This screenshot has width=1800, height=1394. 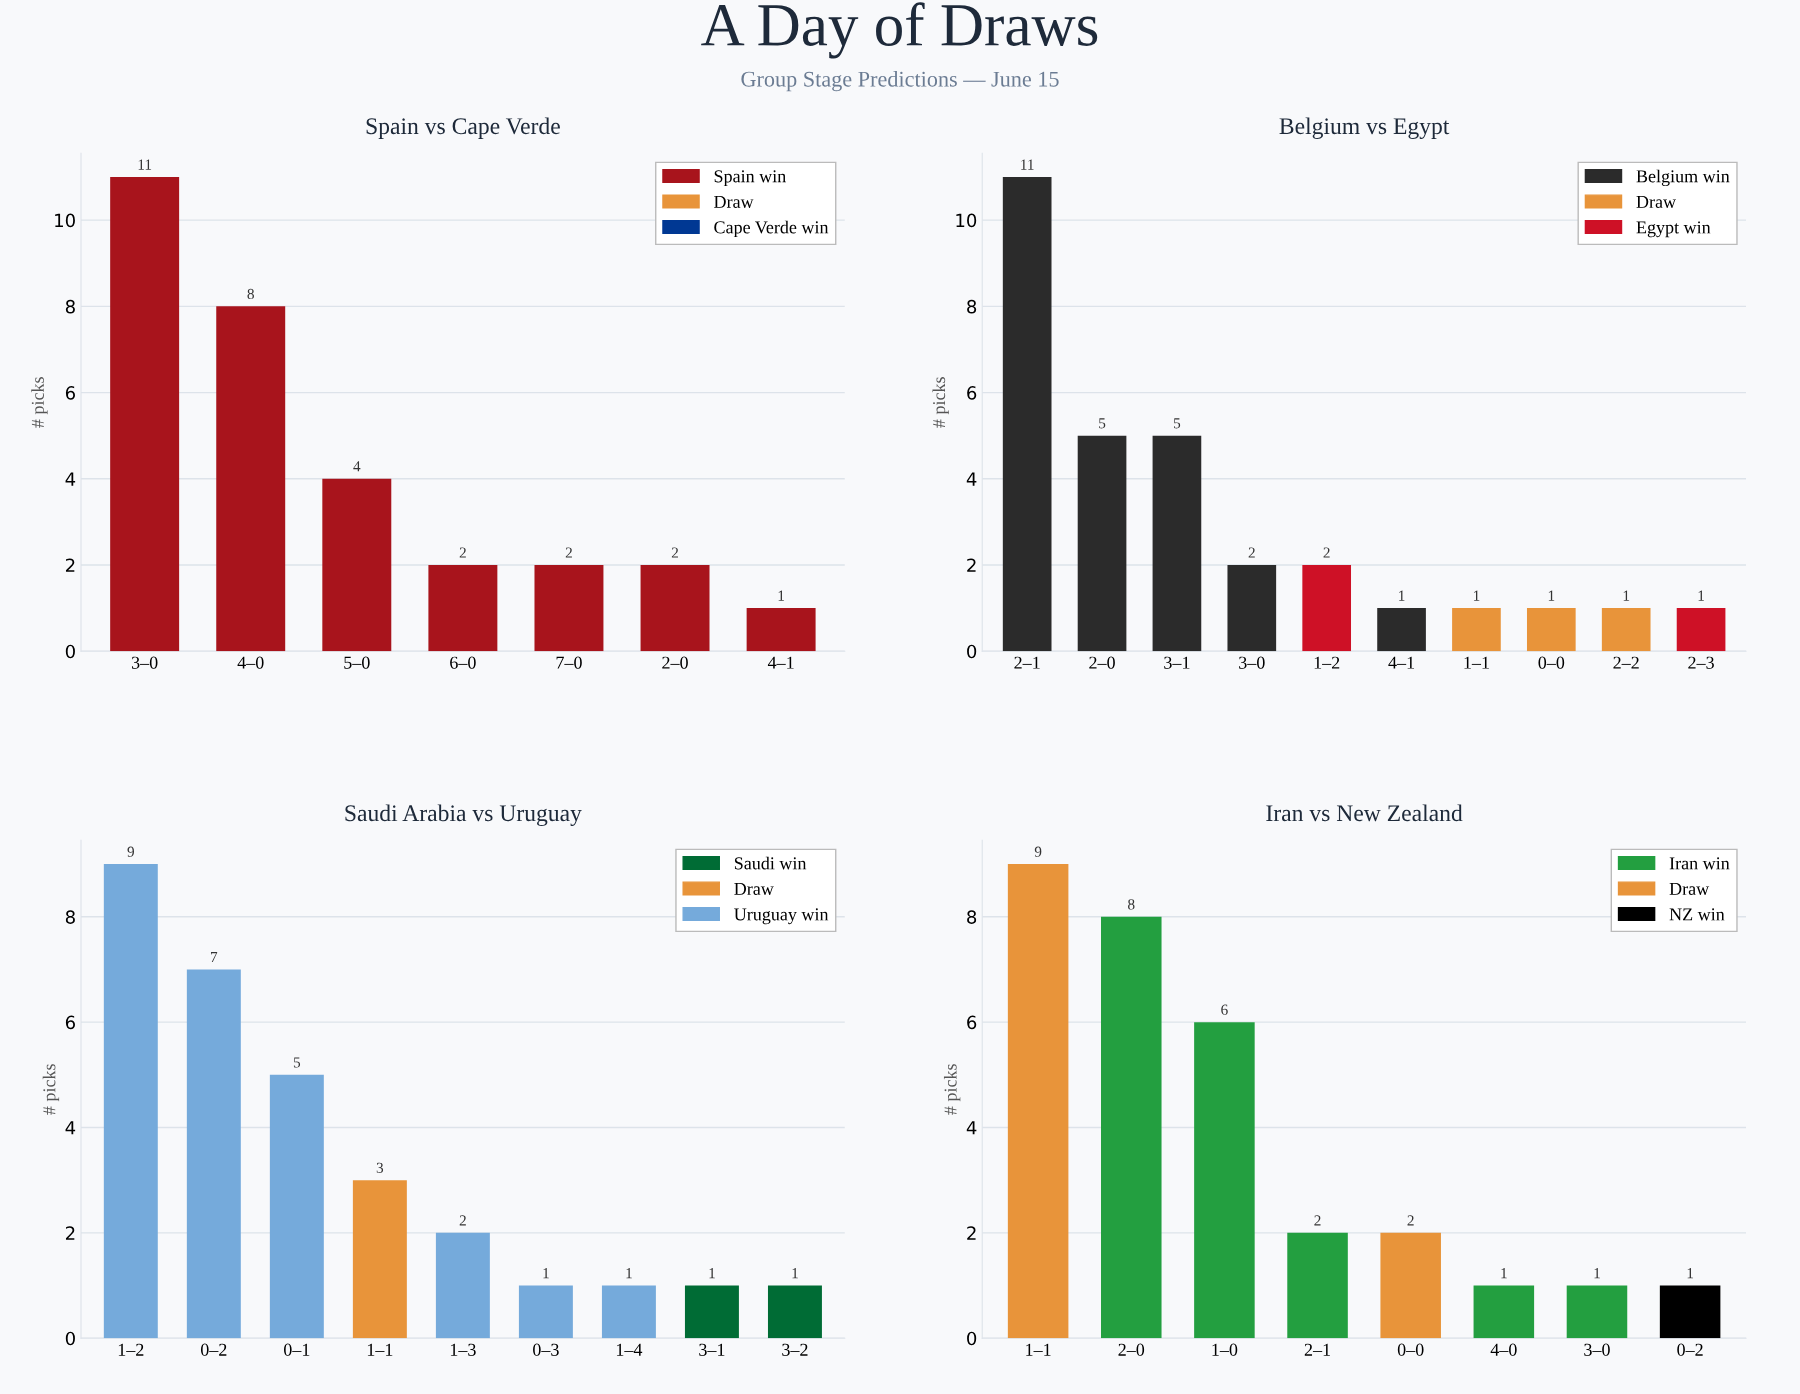 I want to click on x-tick-label: 6–0, so click(x=463, y=662).